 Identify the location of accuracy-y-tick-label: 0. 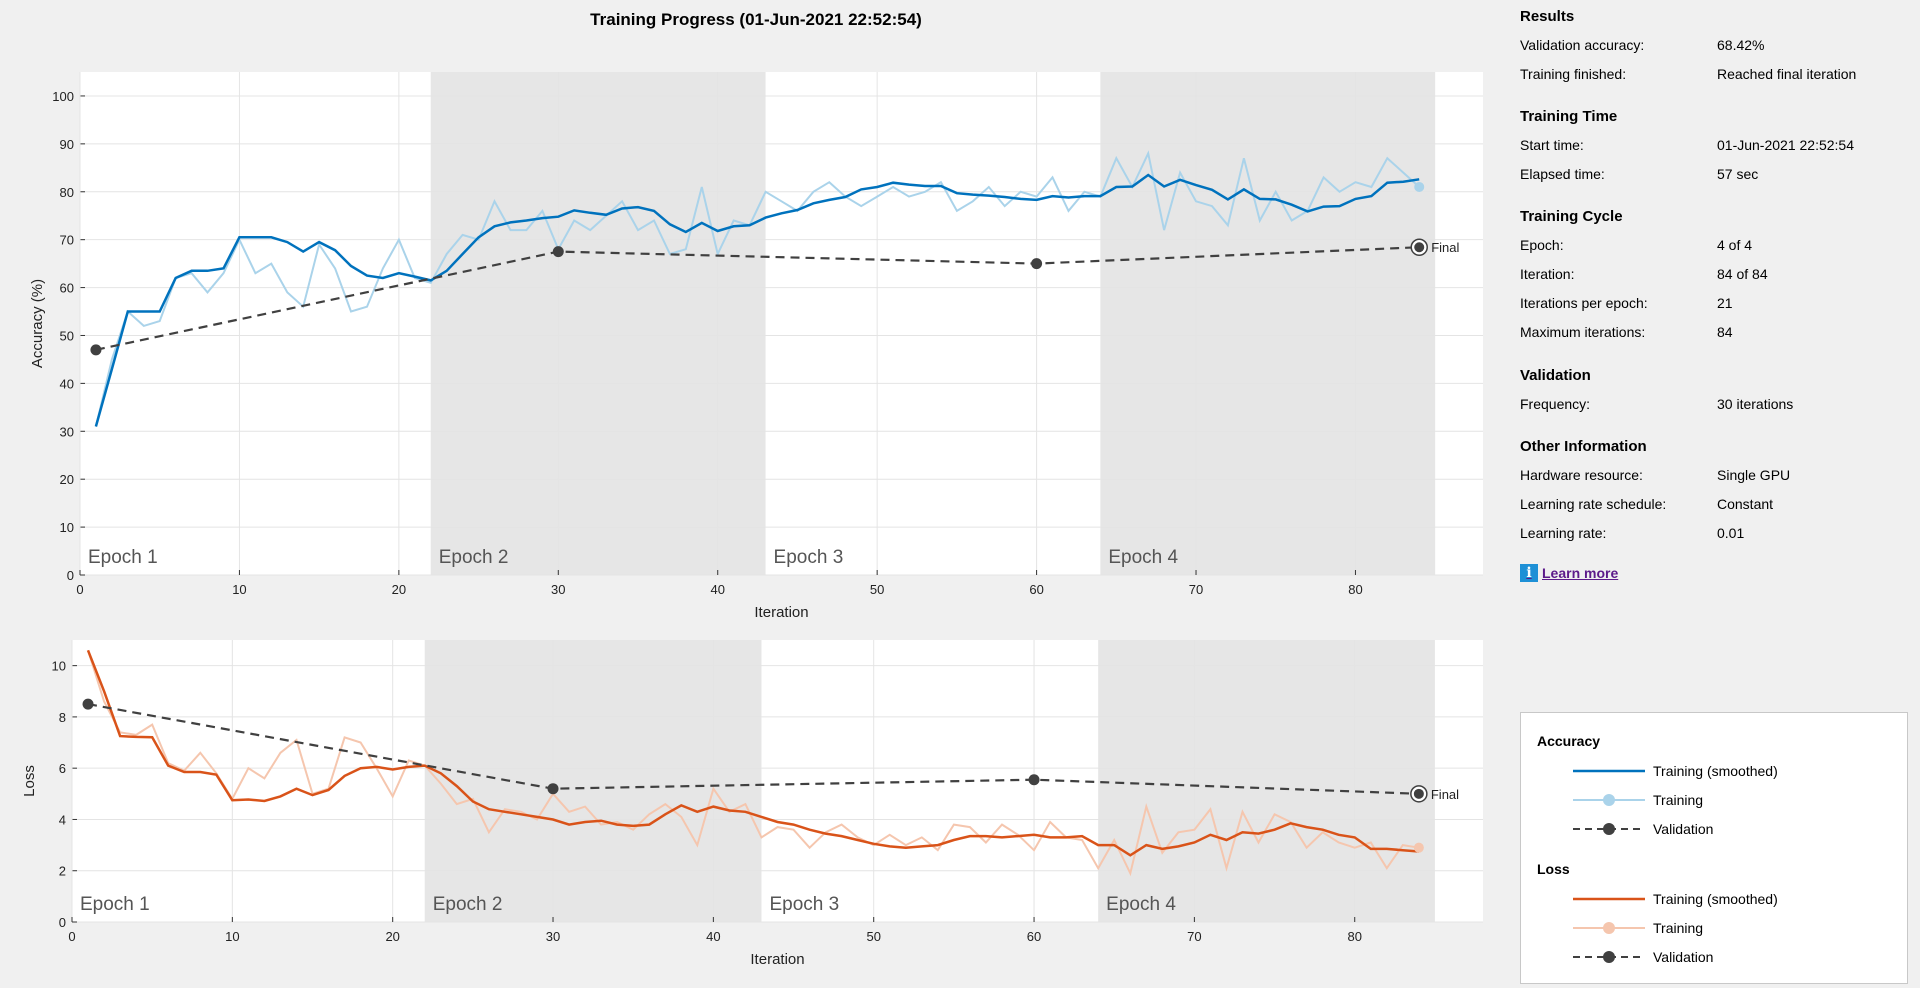
(70, 575).